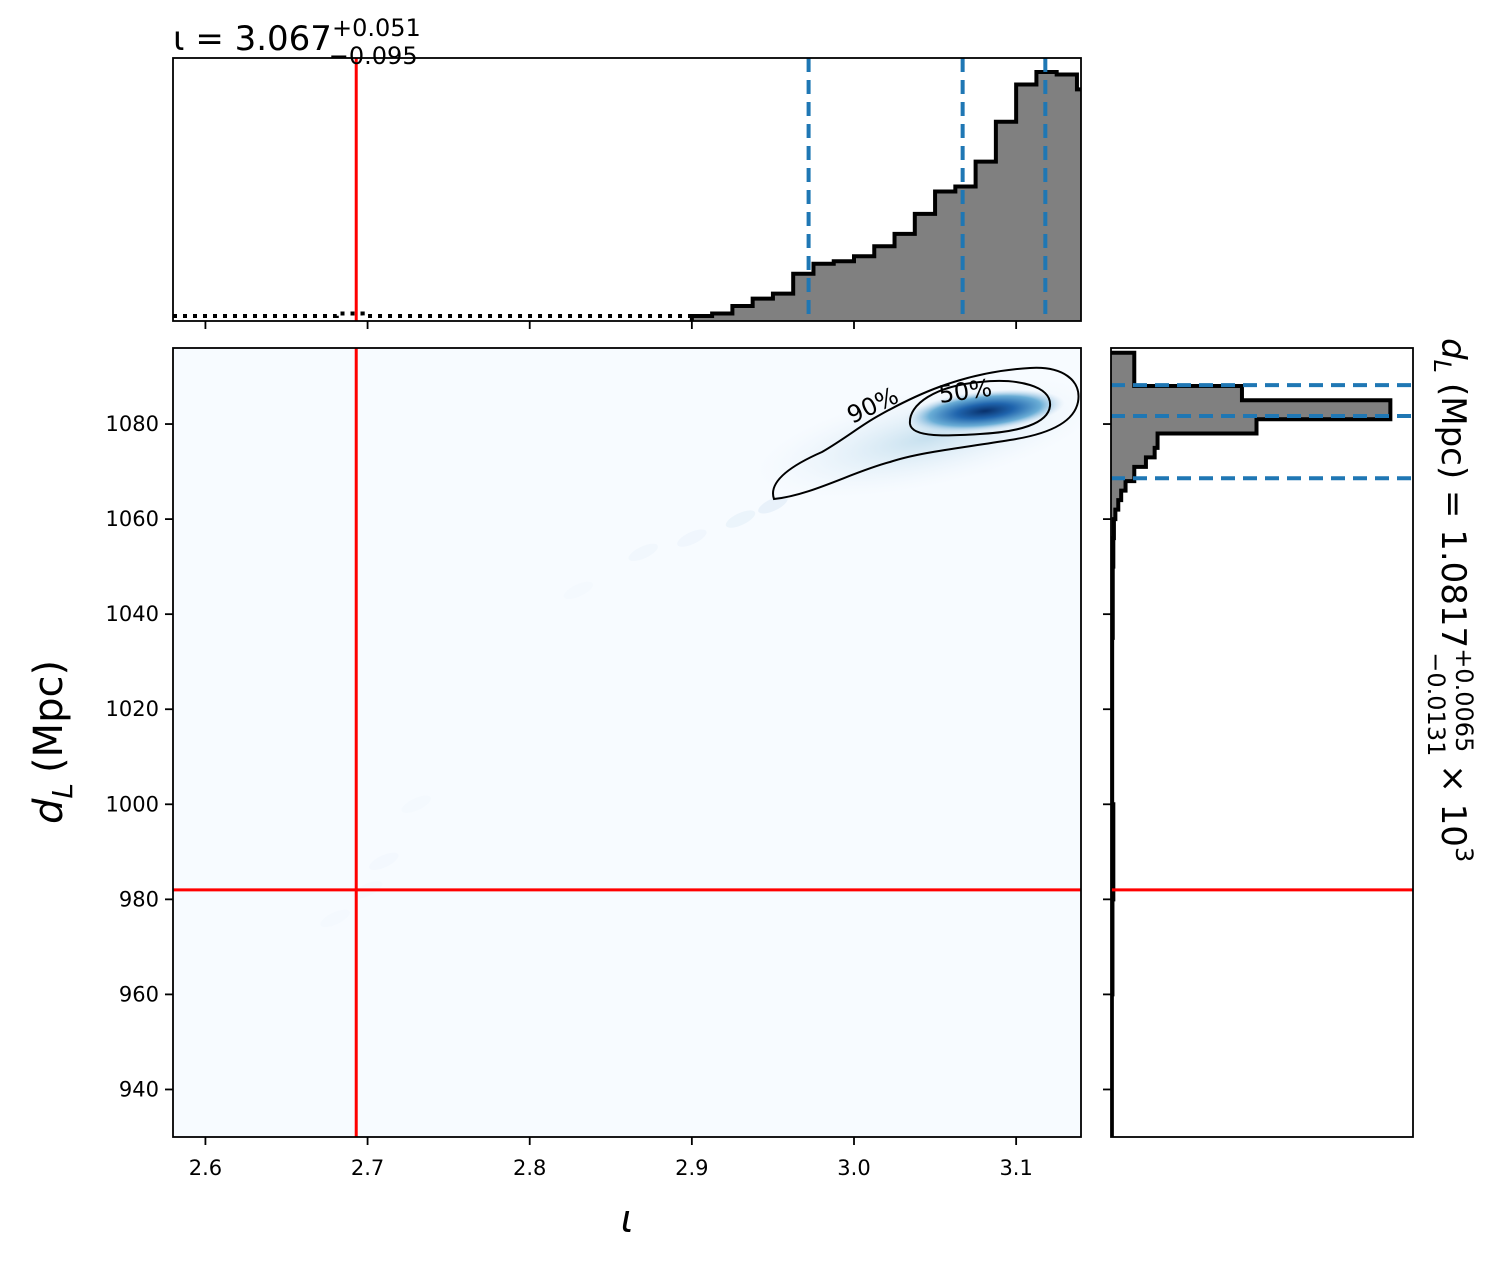  What do you see at coordinates (432, 315) in the screenshot?
I see `iota-histogram-tail` at bounding box center [432, 315].